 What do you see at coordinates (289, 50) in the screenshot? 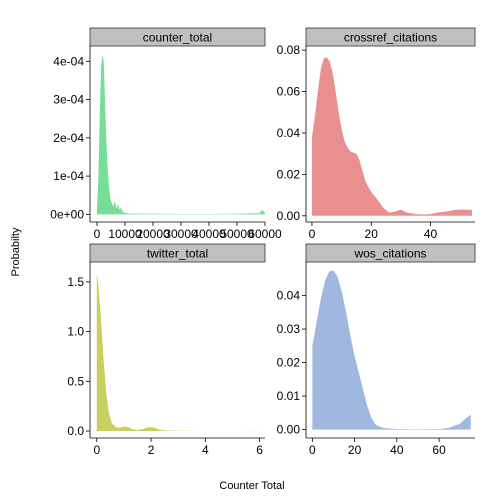
I see `y-tick-label: 0.08` at bounding box center [289, 50].